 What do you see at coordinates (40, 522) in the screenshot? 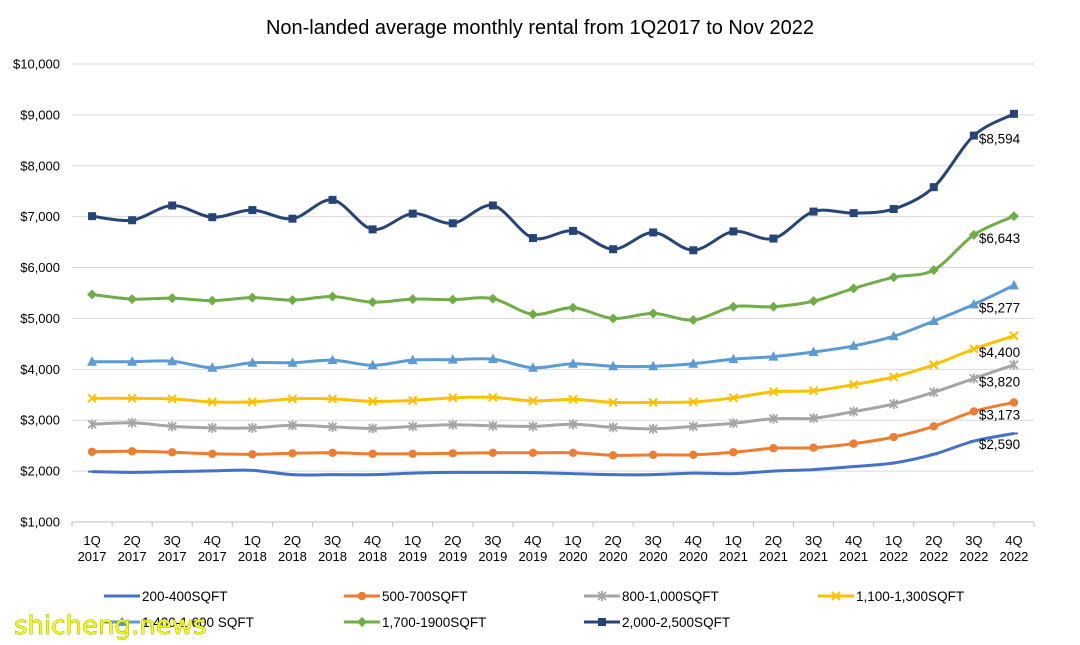
I see `y-tick-label: $1,000` at bounding box center [40, 522].